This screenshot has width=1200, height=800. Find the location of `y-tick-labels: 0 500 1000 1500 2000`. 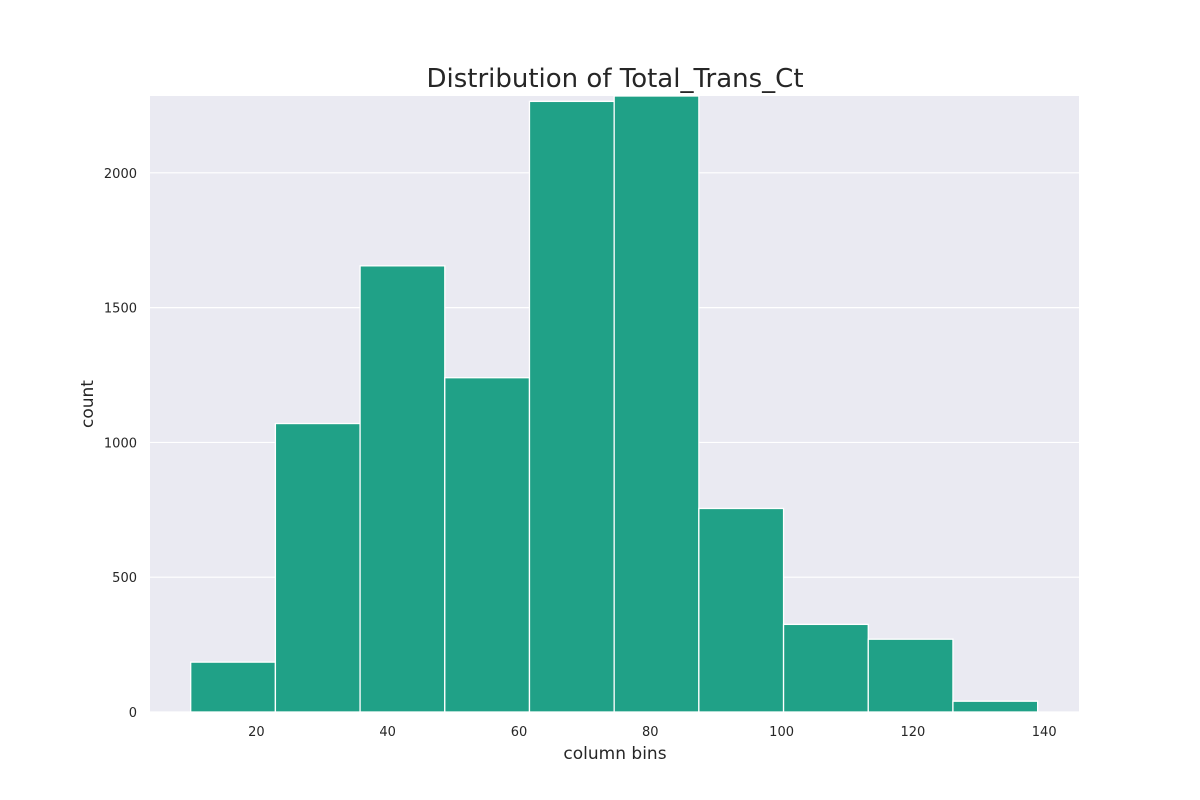

y-tick-labels: 0 500 1000 1500 2000 is located at coordinates (120, 444).